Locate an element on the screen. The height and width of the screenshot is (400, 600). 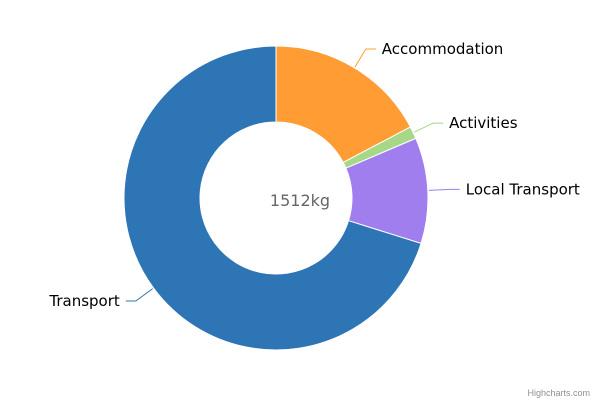
connector-transport is located at coordinates (139, 295).